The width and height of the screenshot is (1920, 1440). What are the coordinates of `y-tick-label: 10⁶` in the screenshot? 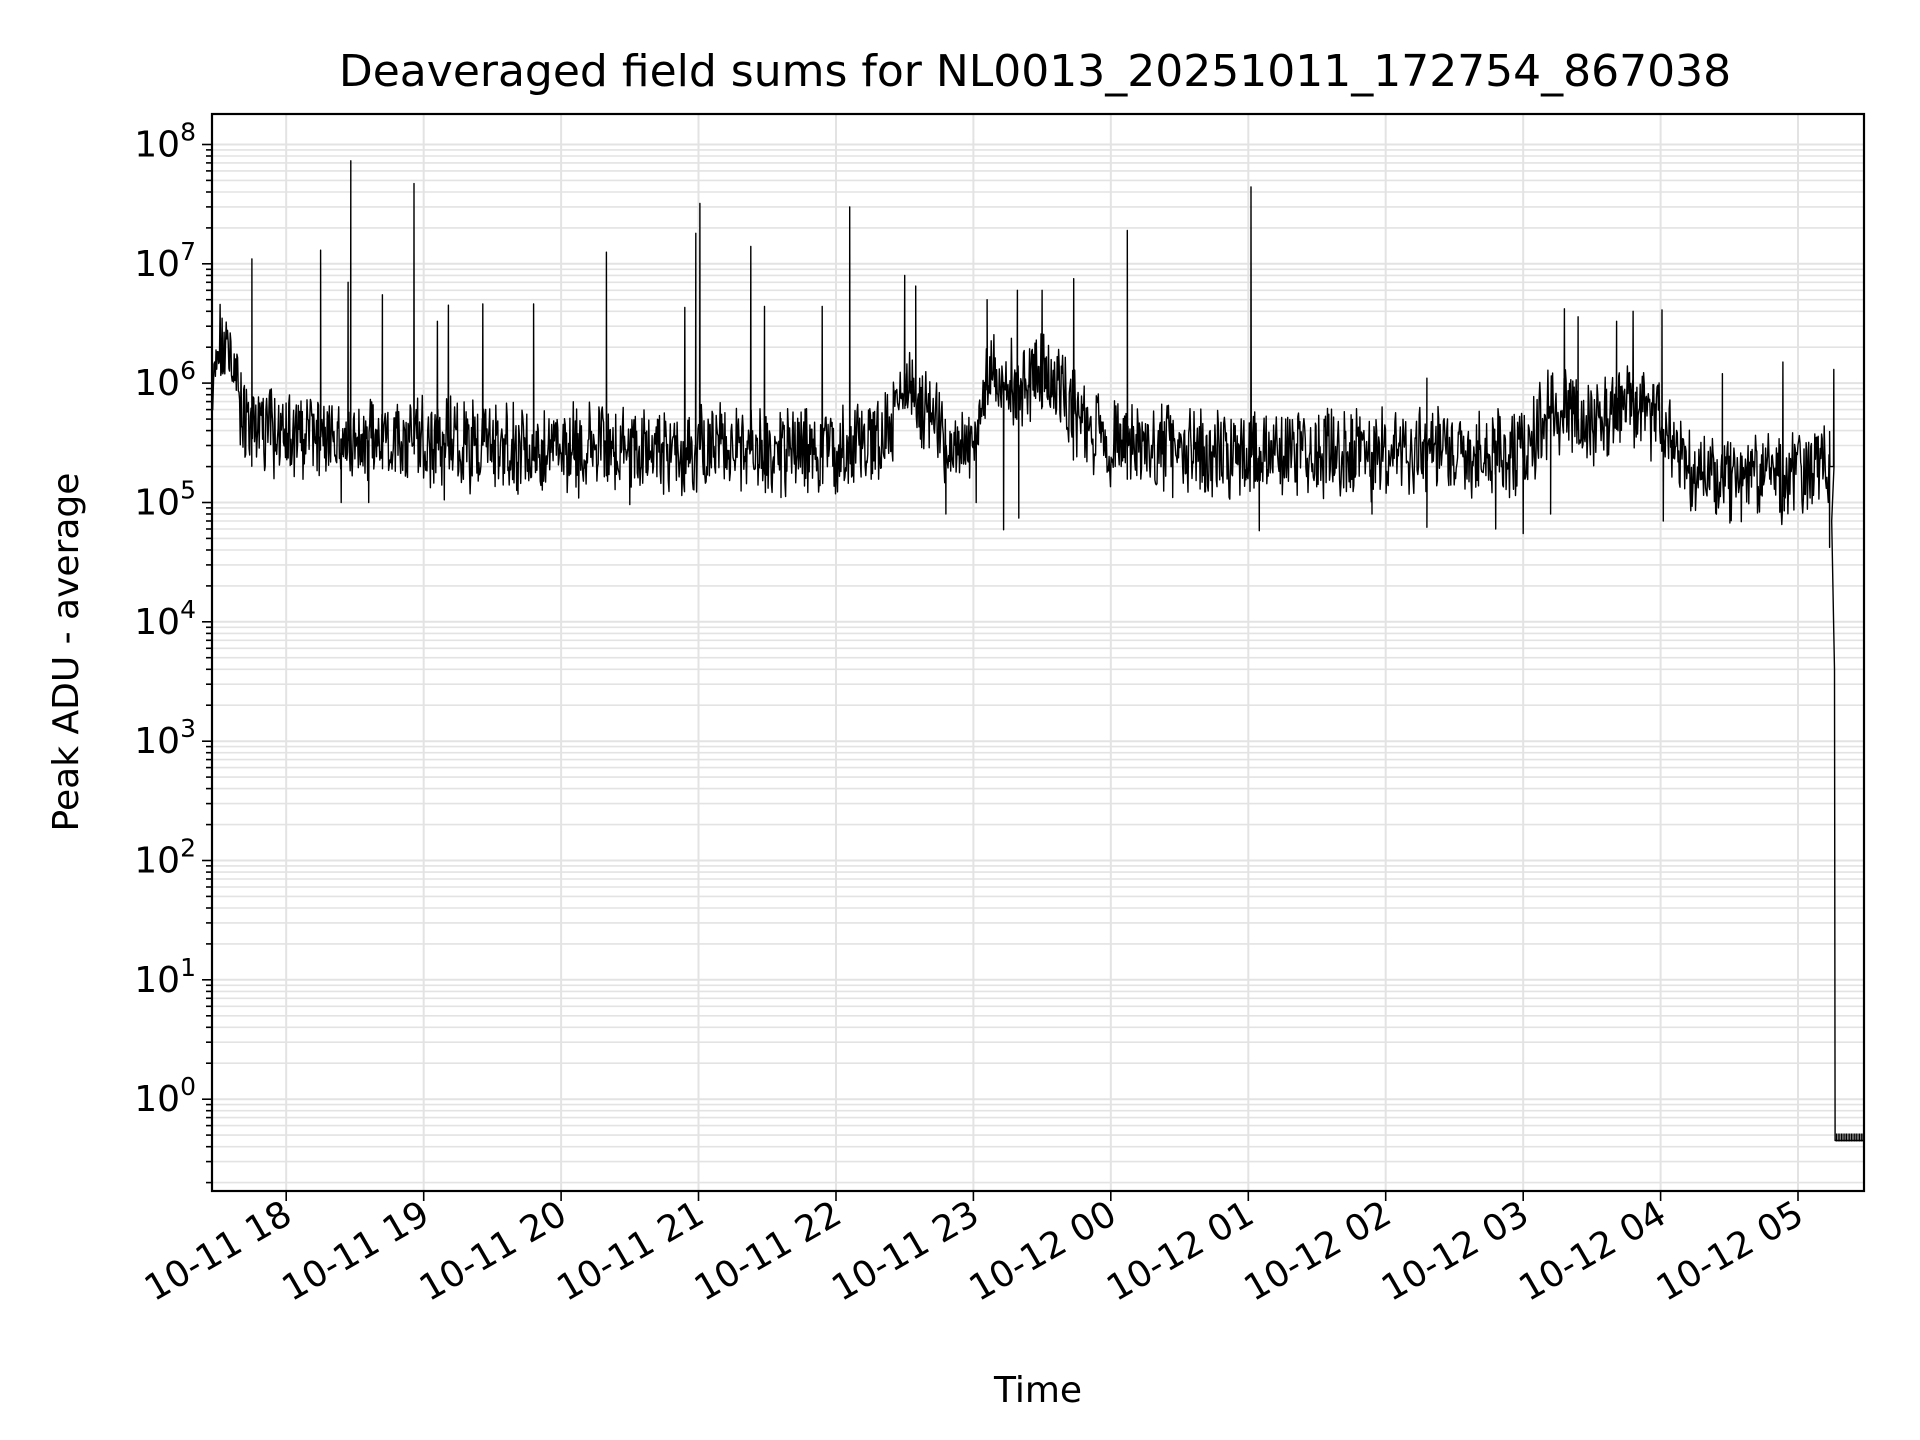 It's located at (165, 380).